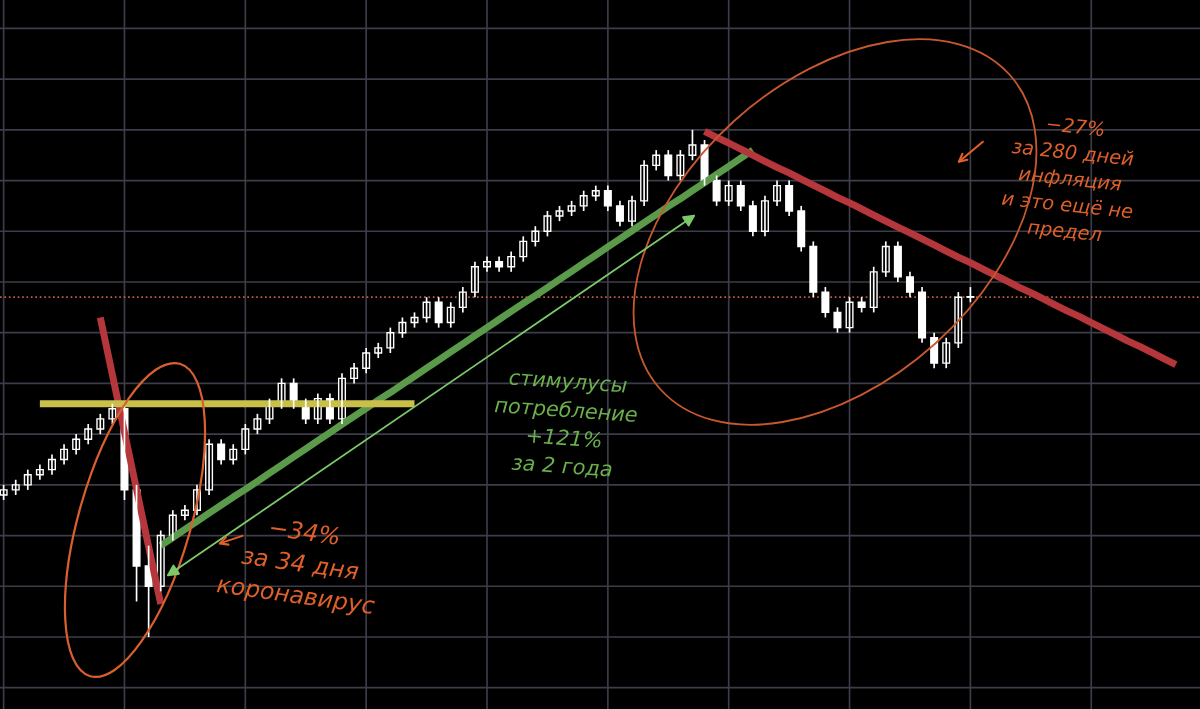  I want to click on annotation: −34% за 34 дня коронавирус, so click(296, 568).